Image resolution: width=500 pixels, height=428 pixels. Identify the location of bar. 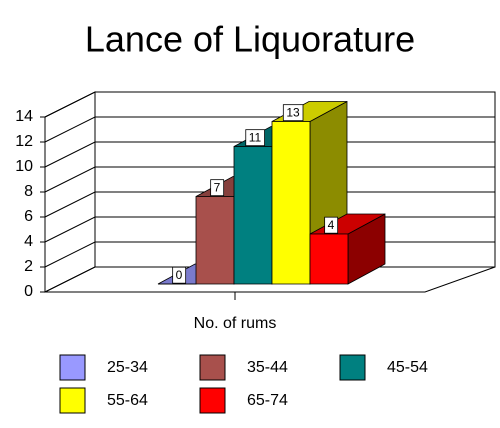
(347, 249).